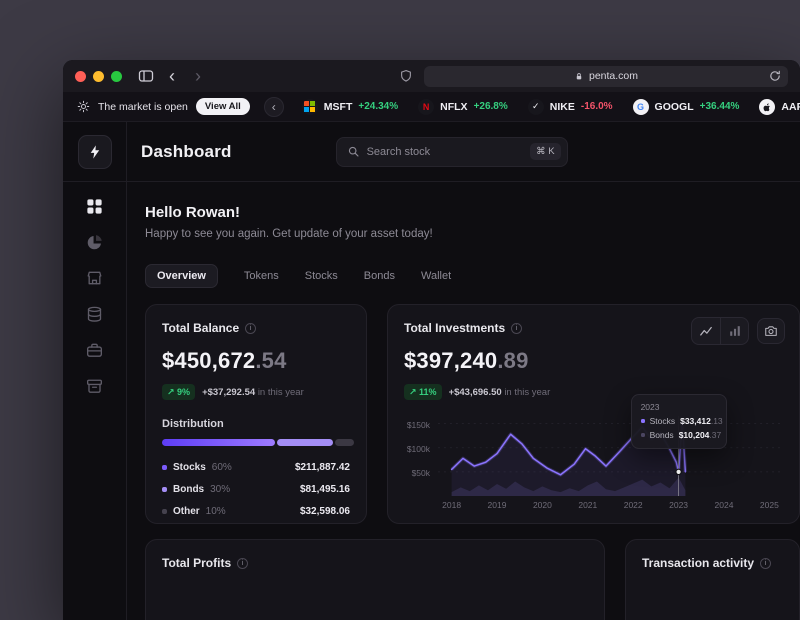 The image size is (800, 620). What do you see at coordinates (466, 360) in the screenshot?
I see `investments-value: $397,240.89` at bounding box center [466, 360].